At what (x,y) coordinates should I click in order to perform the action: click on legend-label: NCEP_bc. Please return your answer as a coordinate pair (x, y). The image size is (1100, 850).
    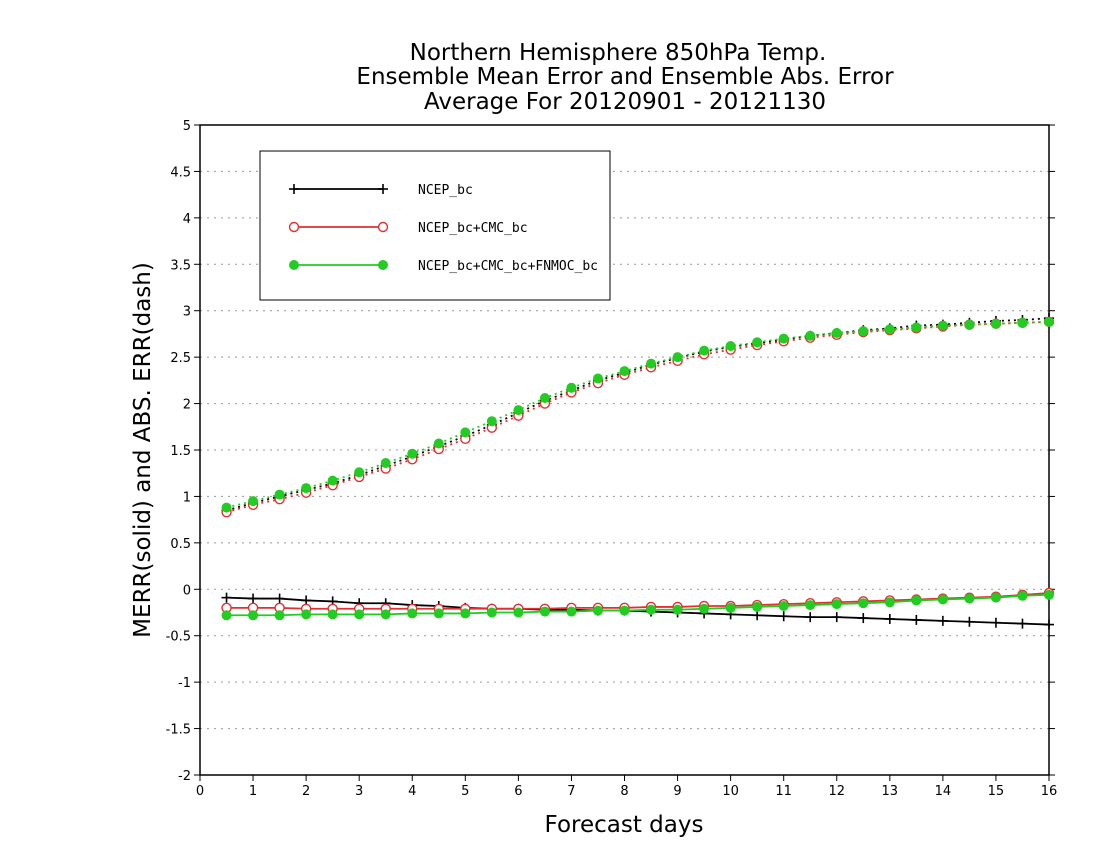
    Looking at the image, I should click on (445, 190).